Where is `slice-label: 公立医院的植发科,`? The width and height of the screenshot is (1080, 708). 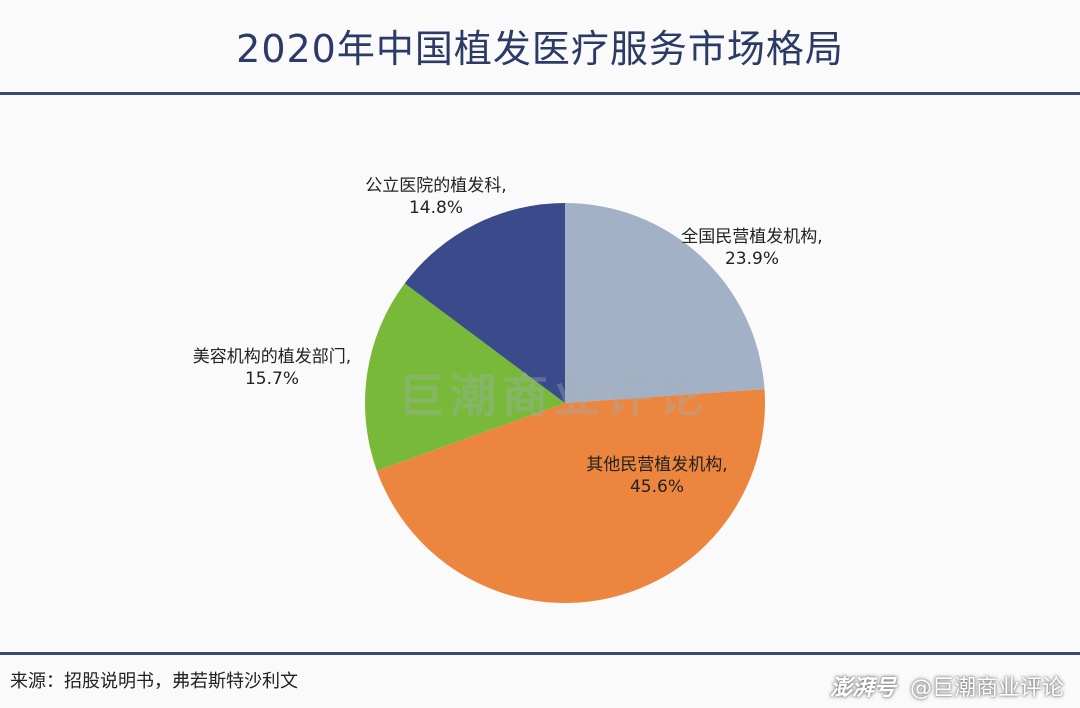
slice-label: 公立医院的植发科, is located at coordinates (435, 186).